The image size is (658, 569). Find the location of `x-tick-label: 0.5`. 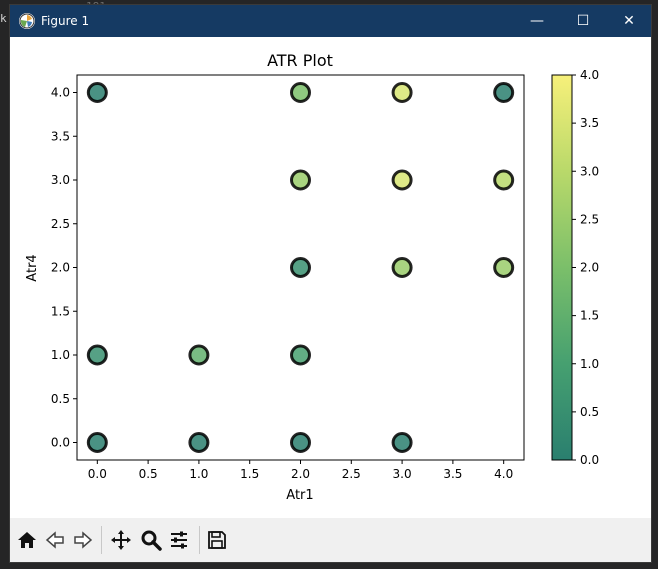

x-tick-label: 0.5 is located at coordinates (148, 474).